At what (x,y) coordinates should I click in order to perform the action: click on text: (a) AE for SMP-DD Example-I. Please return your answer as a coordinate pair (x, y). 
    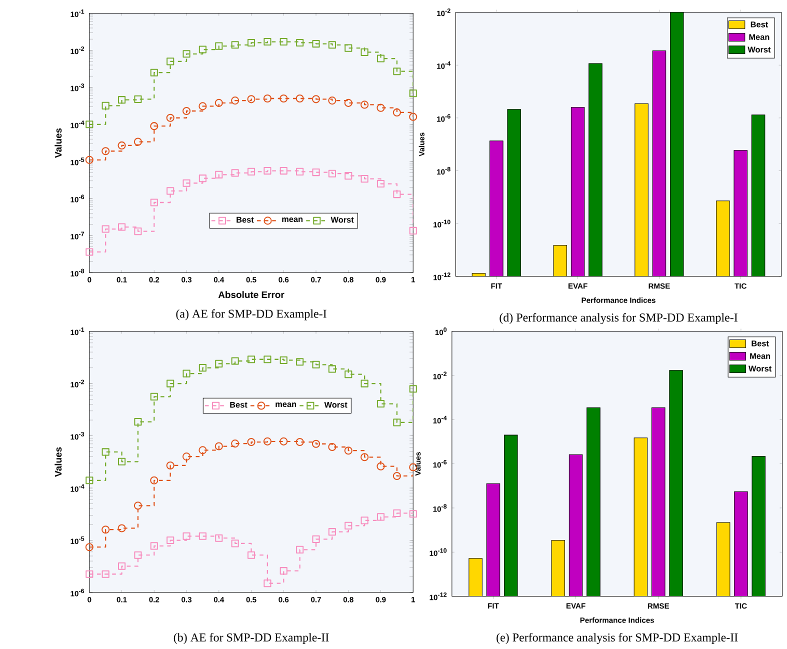
    Looking at the image, I should click on (251, 314).